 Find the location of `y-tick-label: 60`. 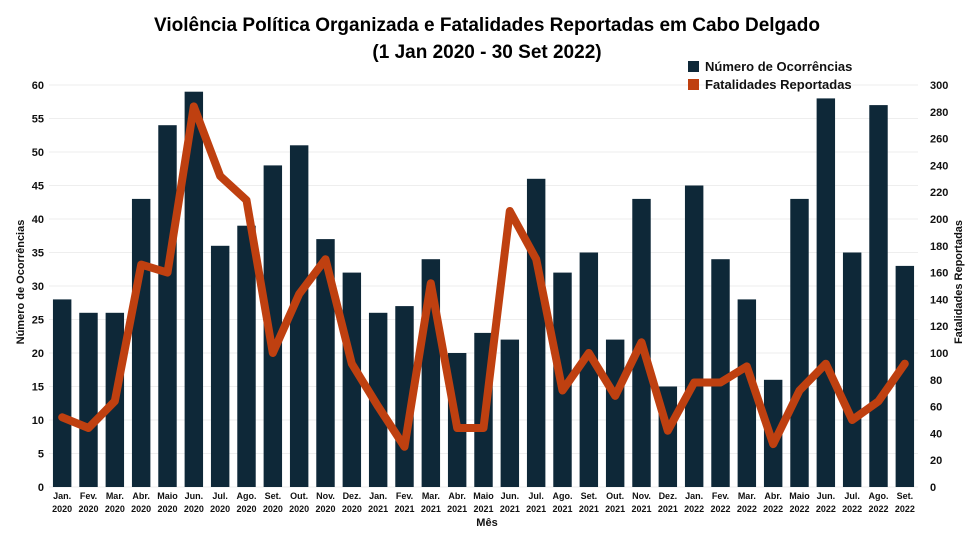

y-tick-label: 60 is located at coordinates (38, 86).